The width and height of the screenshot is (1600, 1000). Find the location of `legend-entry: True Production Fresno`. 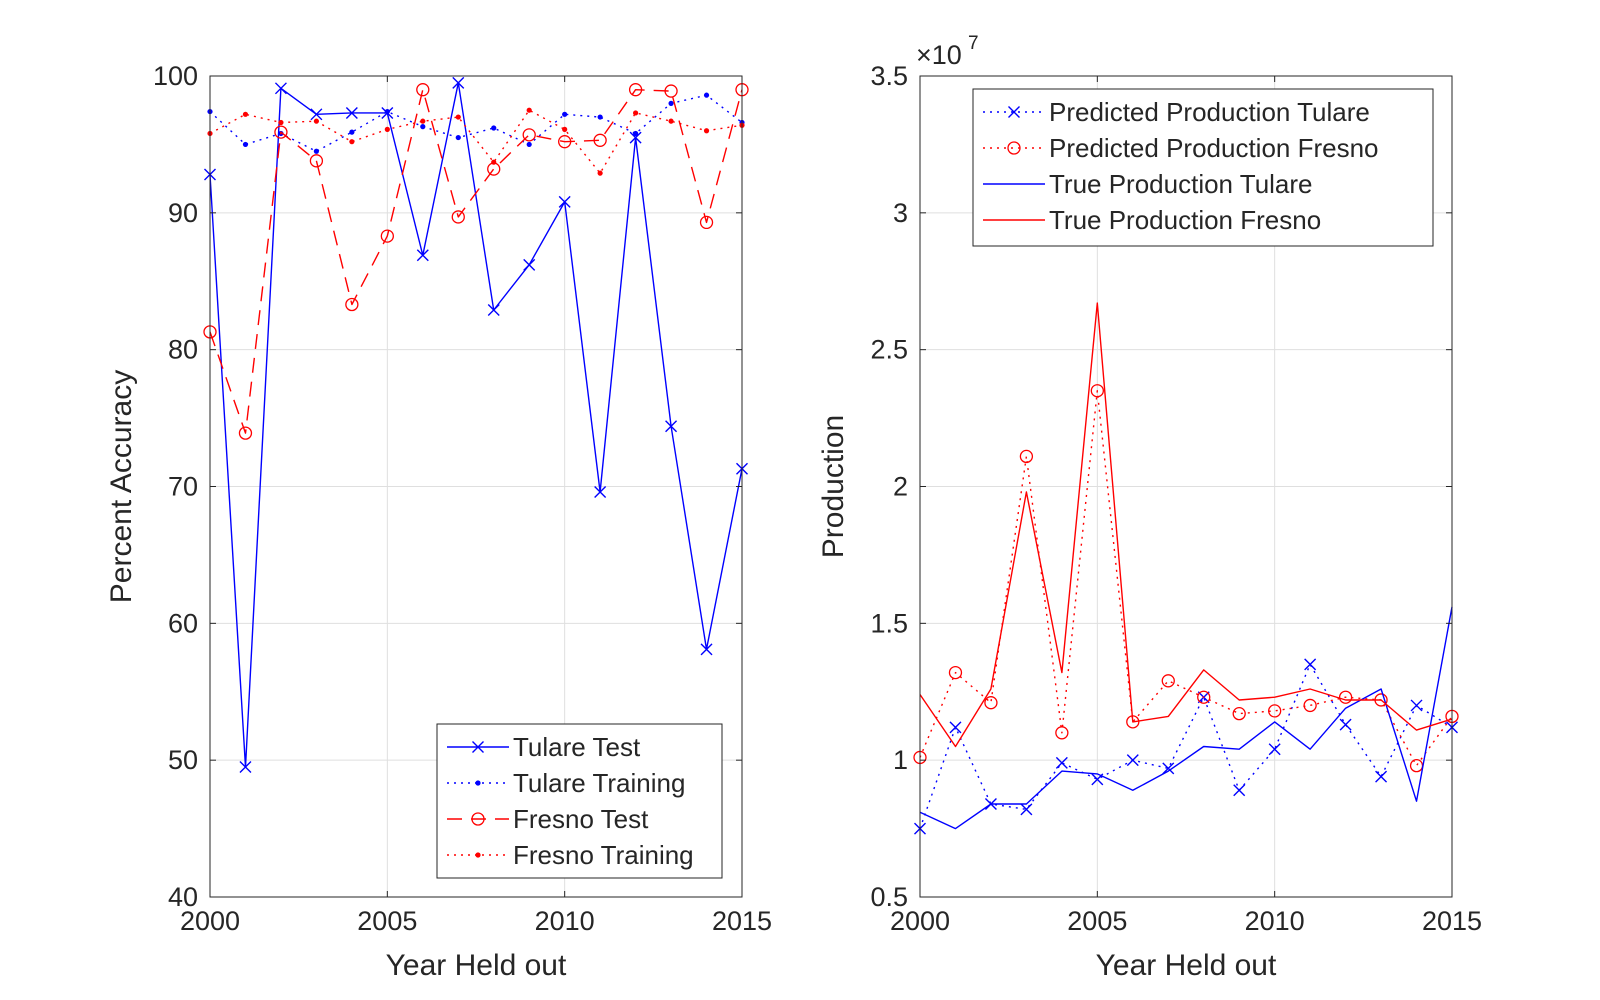

legend-entry: True Production Fresno is located at coordinates (1185, 220).